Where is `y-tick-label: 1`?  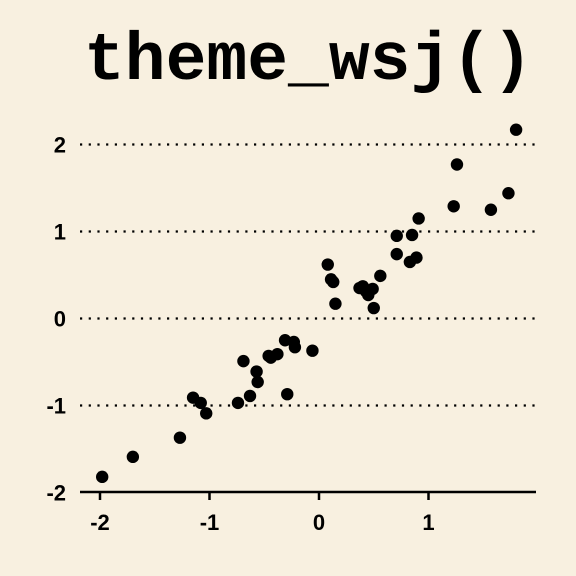 y-tick-label: 1 is located at coordinates (60, 232).